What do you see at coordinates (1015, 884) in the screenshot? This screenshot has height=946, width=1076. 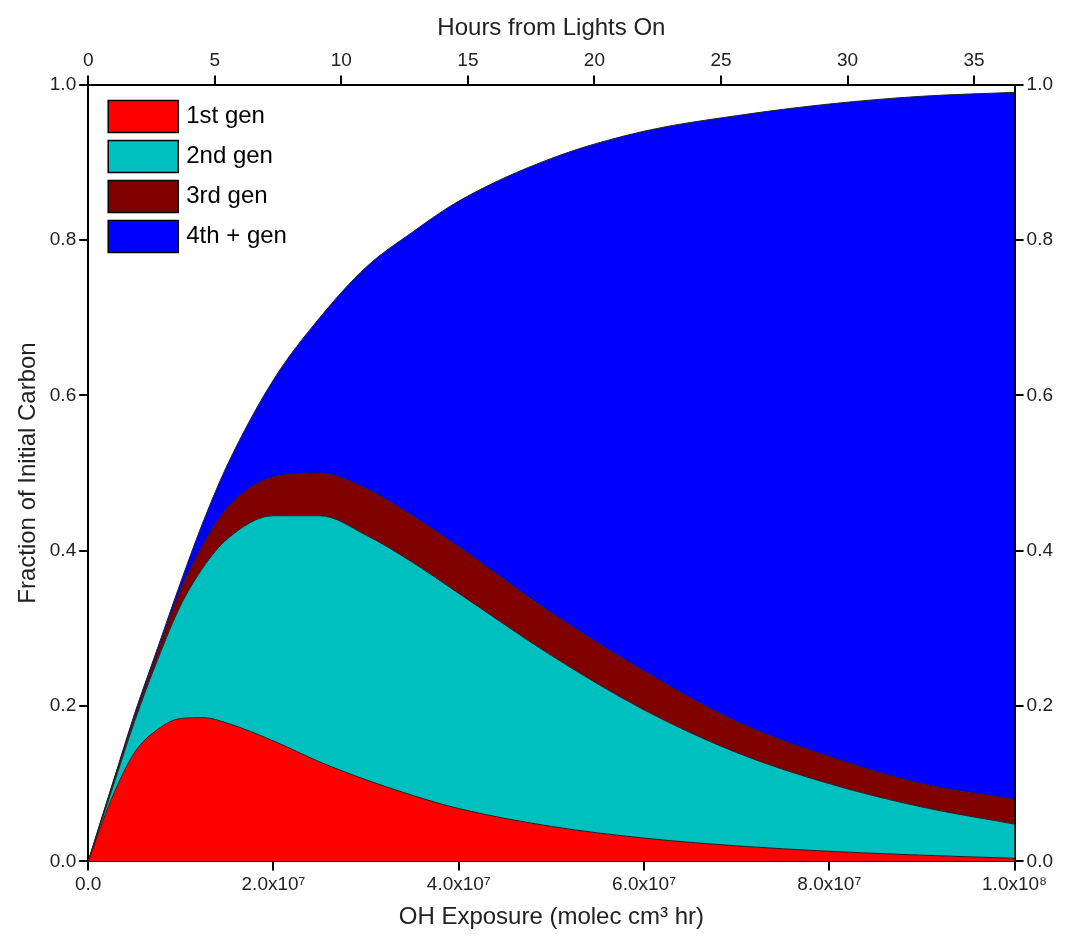 I see `x-tick-label: 1.0x10⁸` at bounding box center [1015, 884].